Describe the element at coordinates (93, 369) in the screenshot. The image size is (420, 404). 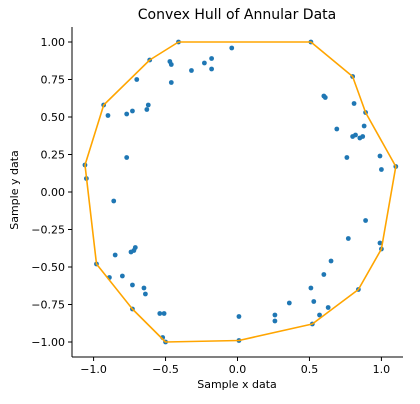
I see `x-tick-label: −1.0` at that location.